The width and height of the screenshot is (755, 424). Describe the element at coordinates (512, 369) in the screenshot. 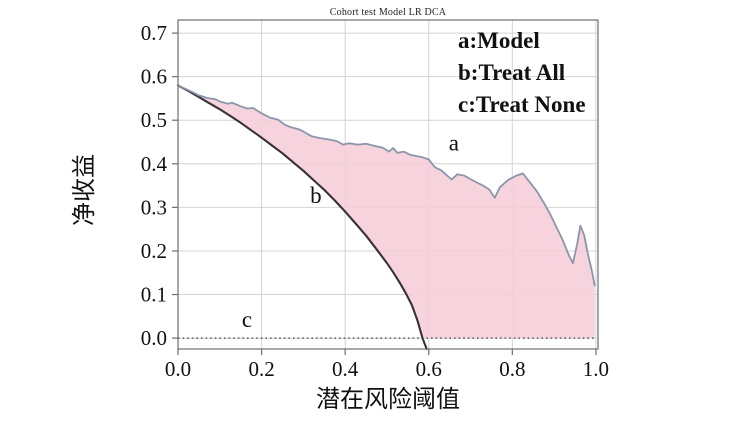

I see `x-tick-label: 0.8` at that location.